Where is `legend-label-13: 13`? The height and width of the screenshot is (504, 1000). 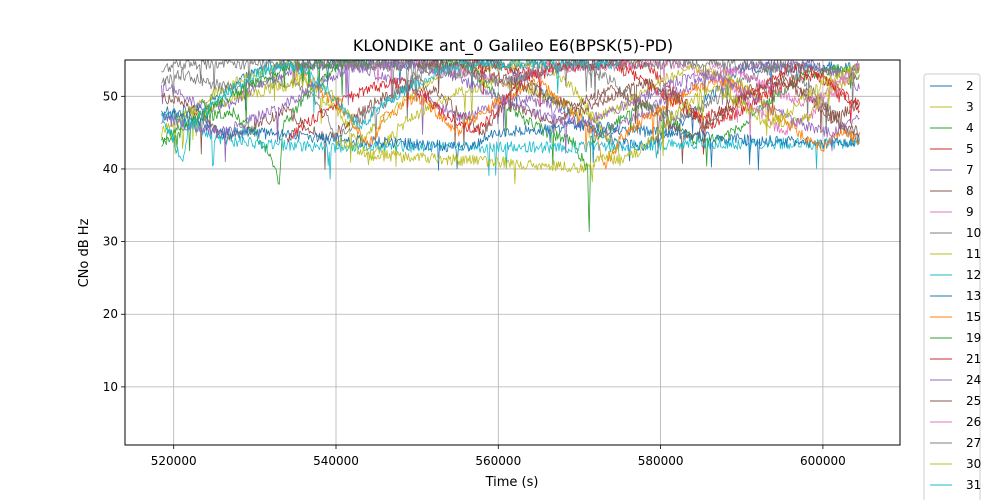 legend-label-13: 13 is located at coordinates (973, 296).